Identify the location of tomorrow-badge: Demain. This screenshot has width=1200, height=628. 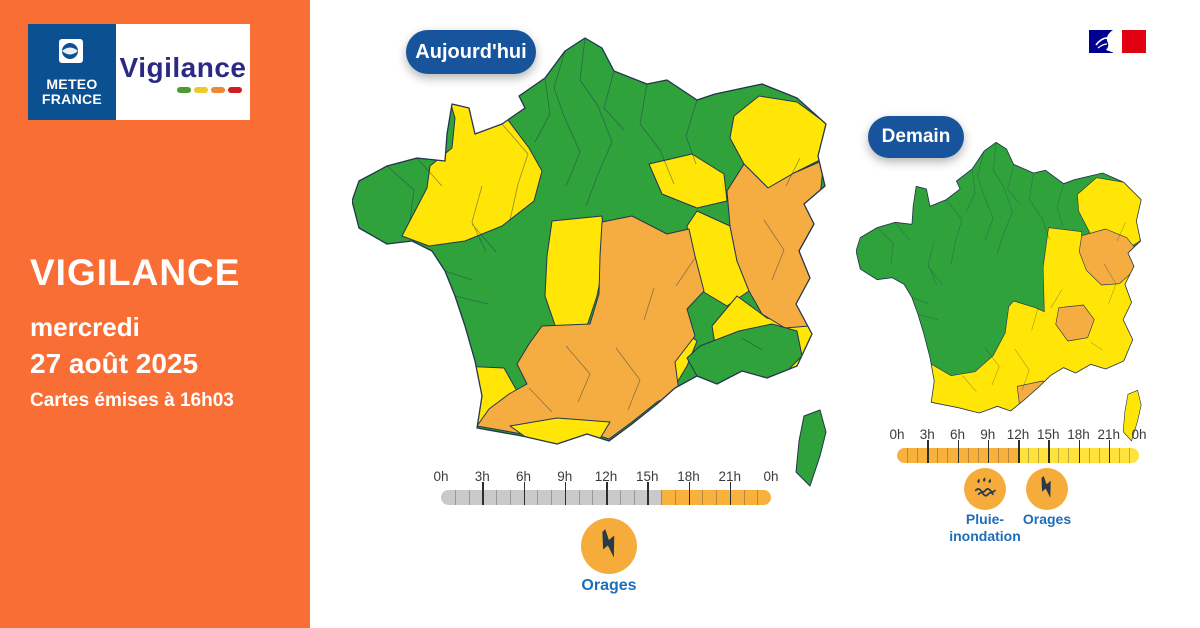
(916, 137).